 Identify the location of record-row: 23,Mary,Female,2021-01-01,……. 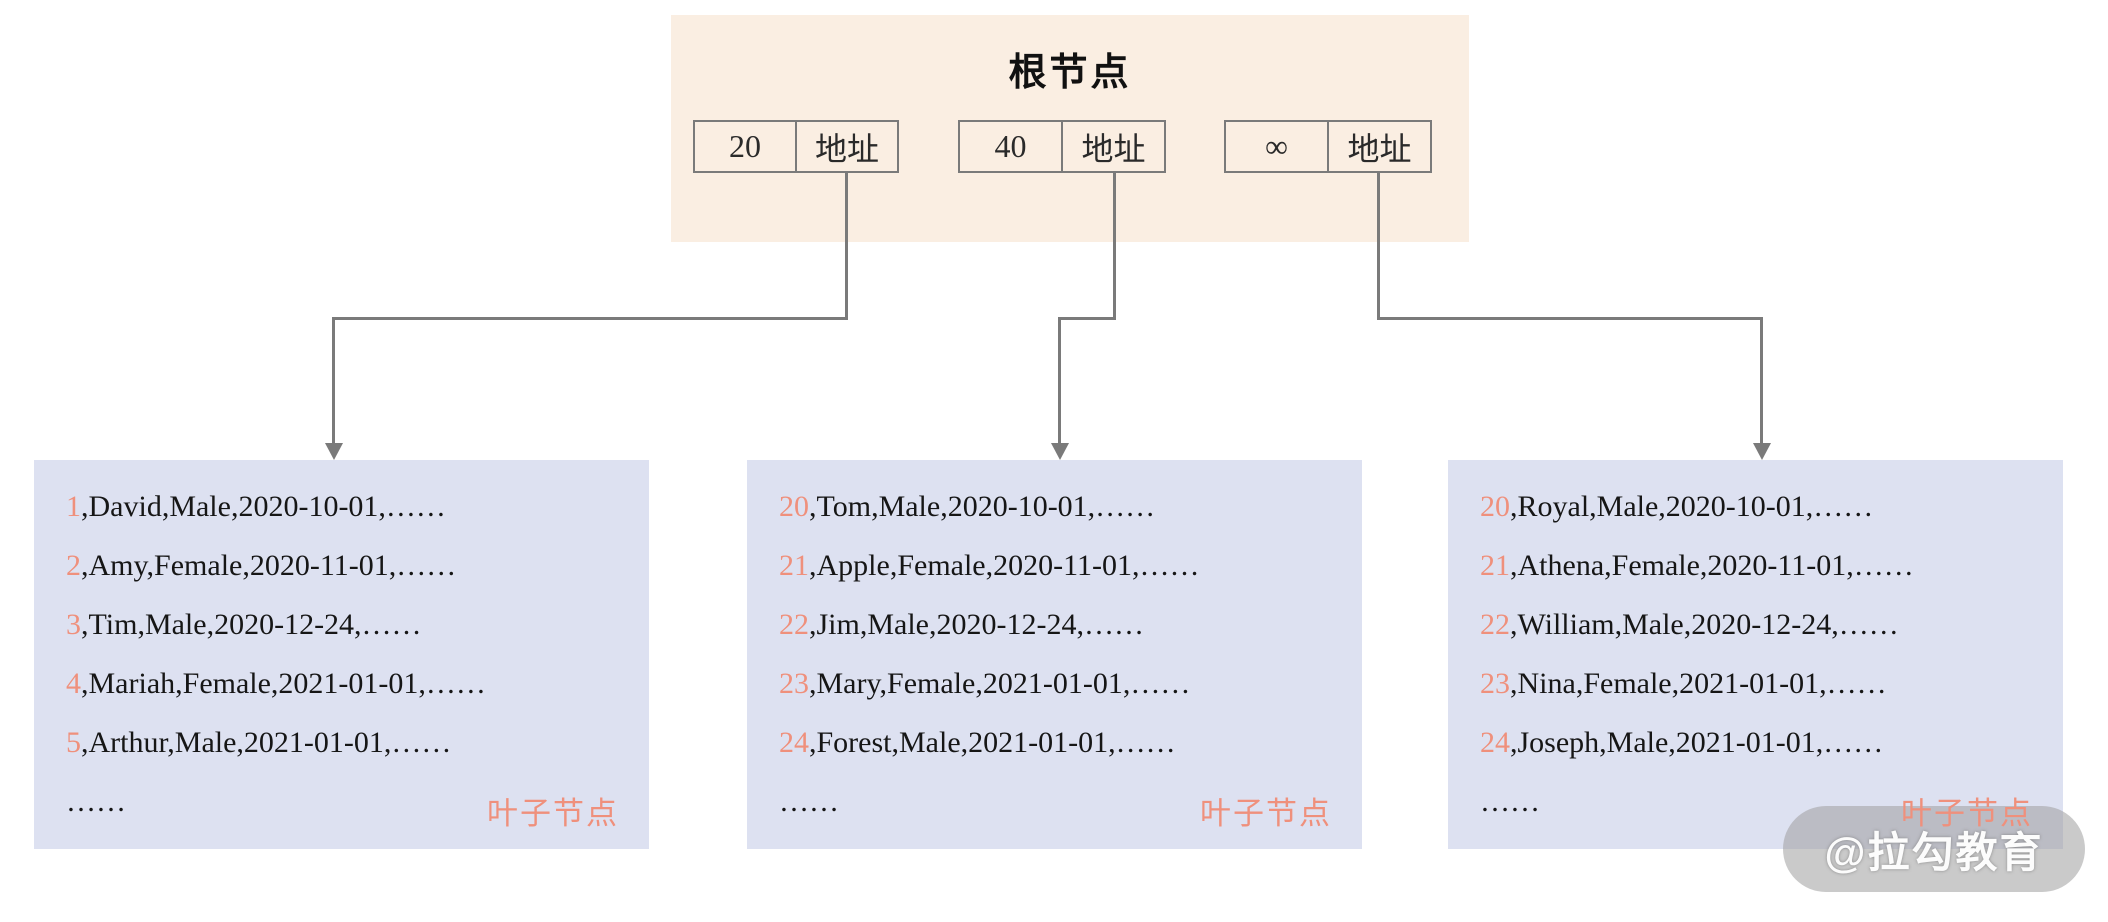
(1070, 683).